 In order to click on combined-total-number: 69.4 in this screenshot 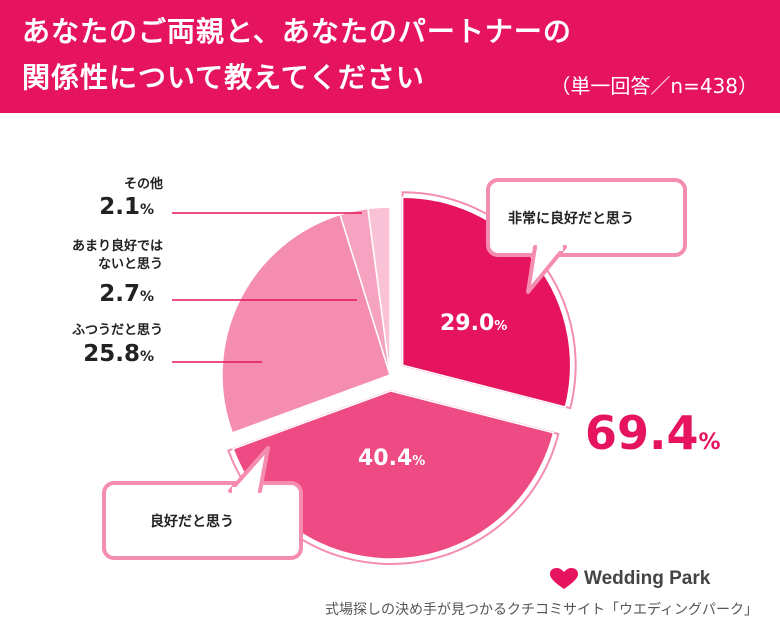, I will do `click(642, 433)`.